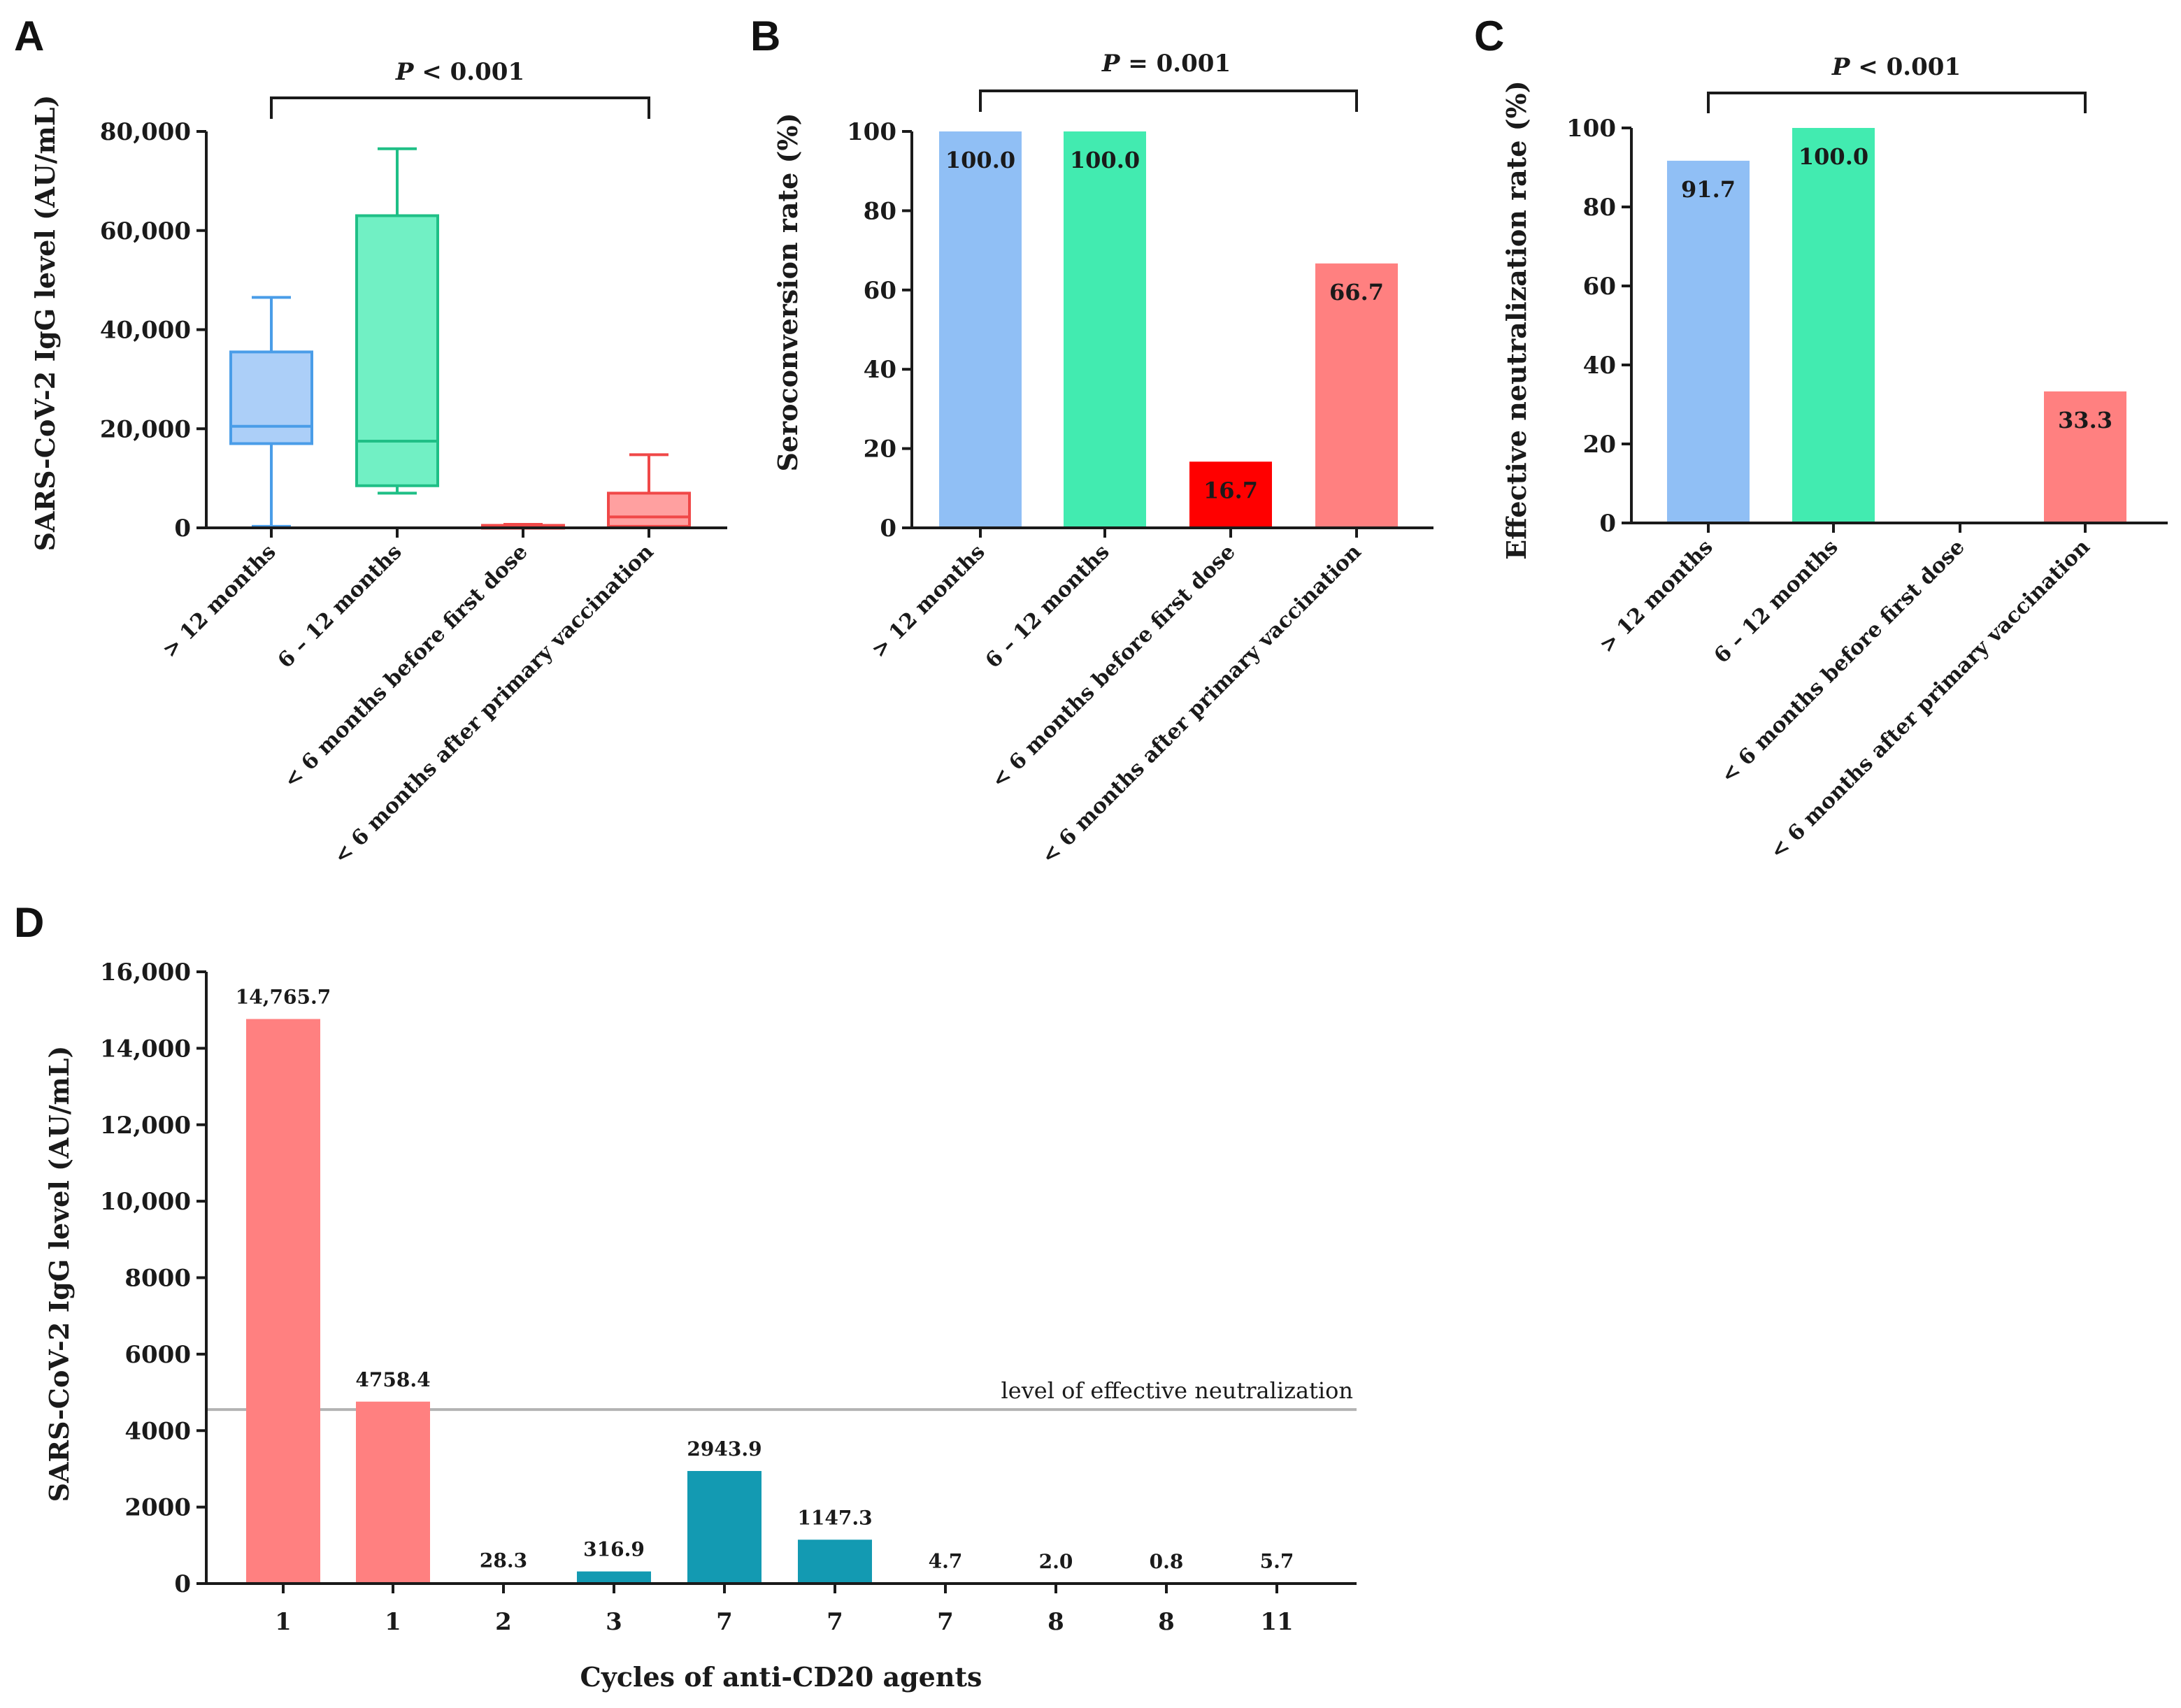 The width and height of the screenshot is (2181, 1708). Describe the element at coordinates (1656, 596) in the screenshot. I see `panel-c-xtick-label-0: > 12 months` at that location.